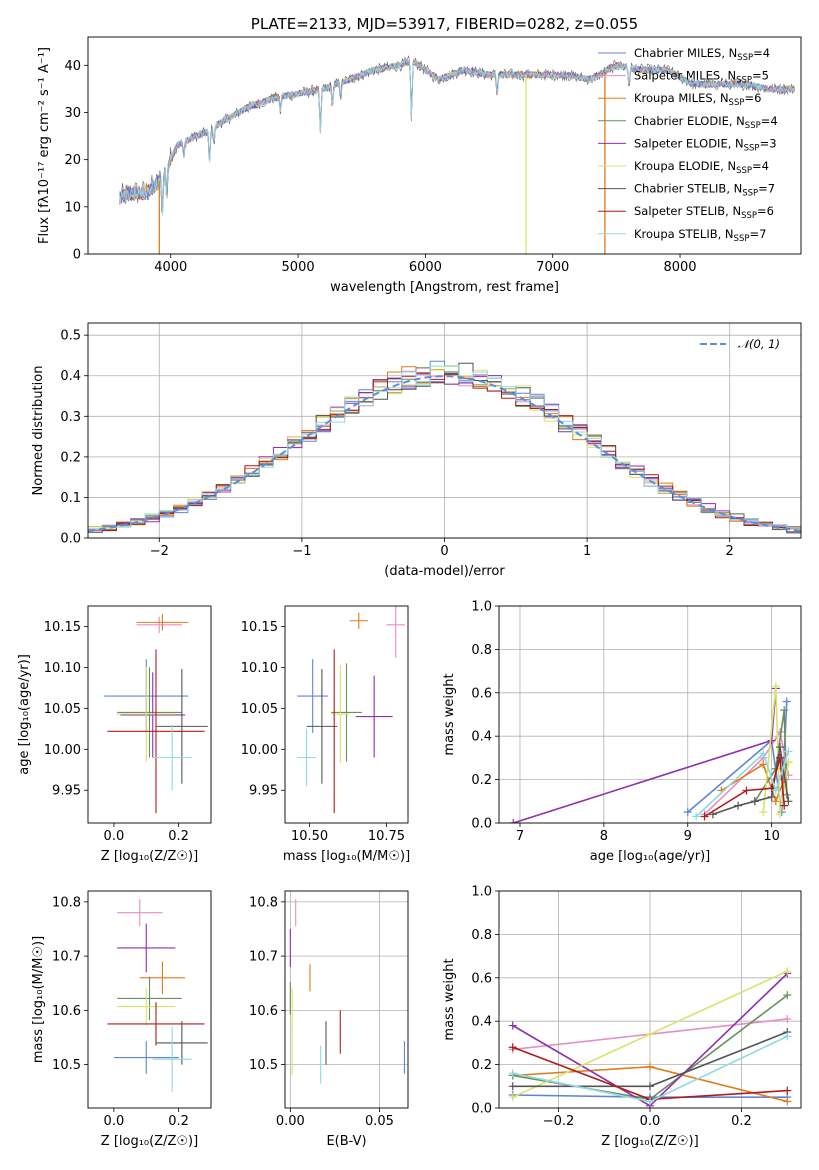 Image resolution: width=819 pixels, height=1170 pixels. Describe the element at coordinates (298, 267) in the screenshot. I see `x-tick-label: 5000` at that location.